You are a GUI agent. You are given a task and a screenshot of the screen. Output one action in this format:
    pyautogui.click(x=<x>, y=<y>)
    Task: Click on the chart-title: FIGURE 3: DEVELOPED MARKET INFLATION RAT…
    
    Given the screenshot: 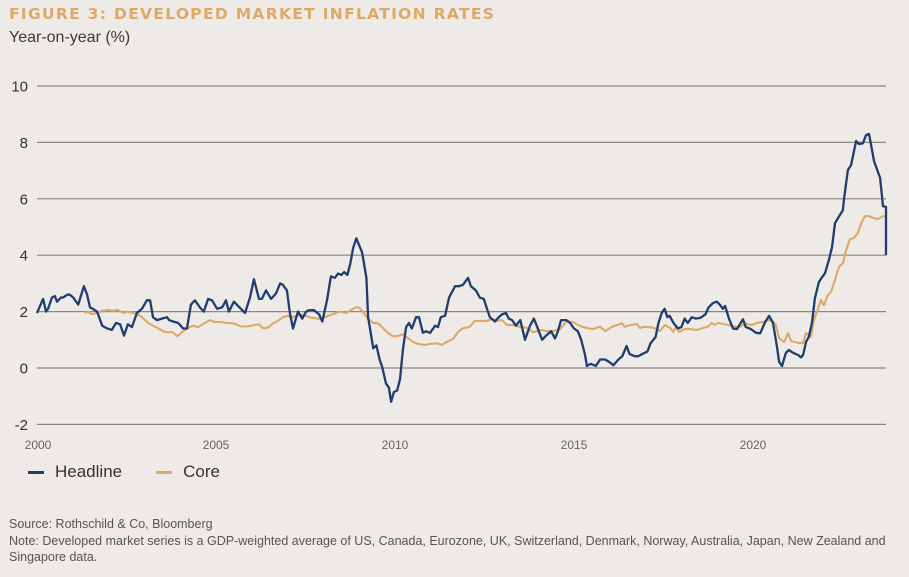 What is the action you would take?
    pyautogui.click(x=252, y=14)
    